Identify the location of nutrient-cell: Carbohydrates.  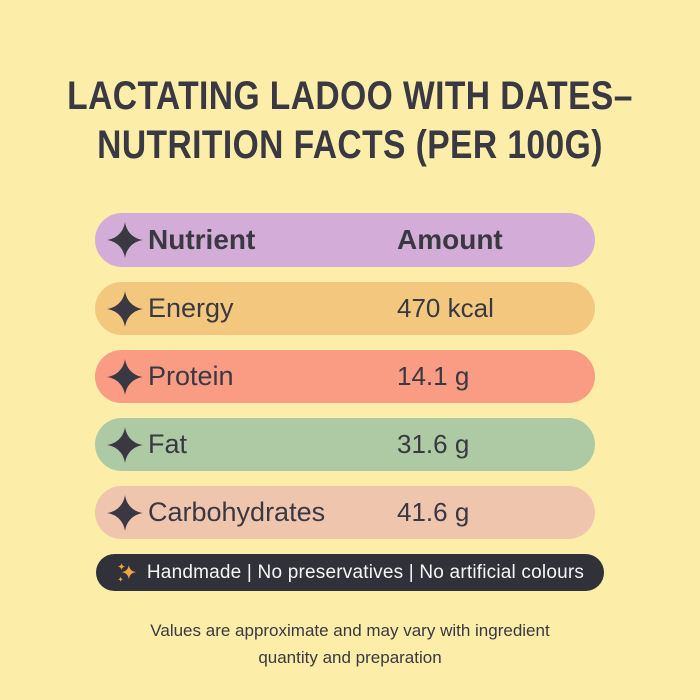
(246, 513).